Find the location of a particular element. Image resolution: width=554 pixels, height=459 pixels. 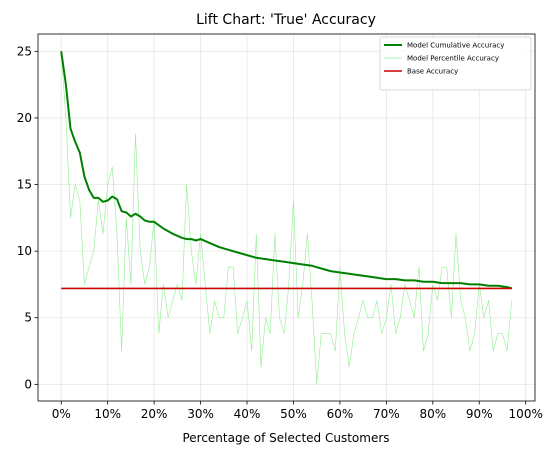

y-tick-label: 5 is located at coordinates (28, 318).